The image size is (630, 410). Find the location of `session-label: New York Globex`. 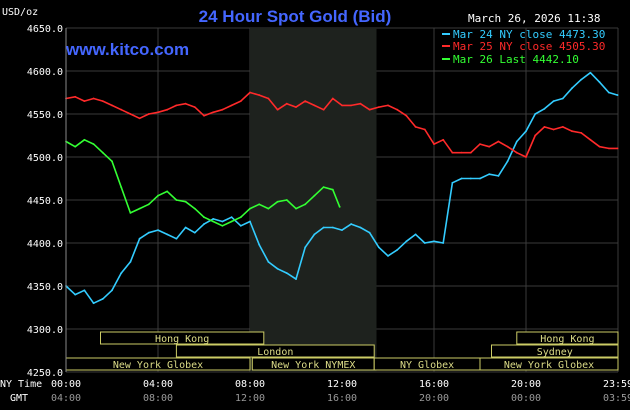

session-label: New York Globex is located at coordinates (549, 365).